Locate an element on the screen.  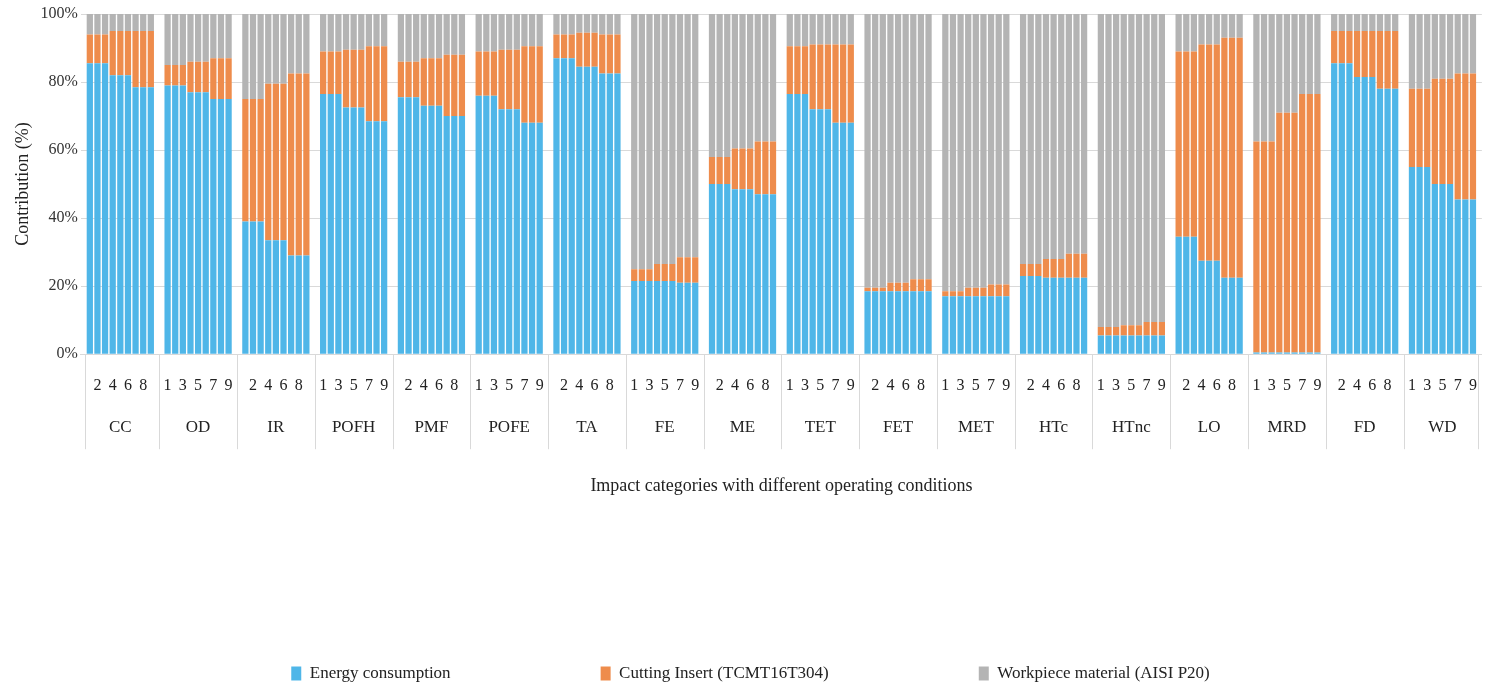
text: HTnc is located at coordinates (1132, 426).